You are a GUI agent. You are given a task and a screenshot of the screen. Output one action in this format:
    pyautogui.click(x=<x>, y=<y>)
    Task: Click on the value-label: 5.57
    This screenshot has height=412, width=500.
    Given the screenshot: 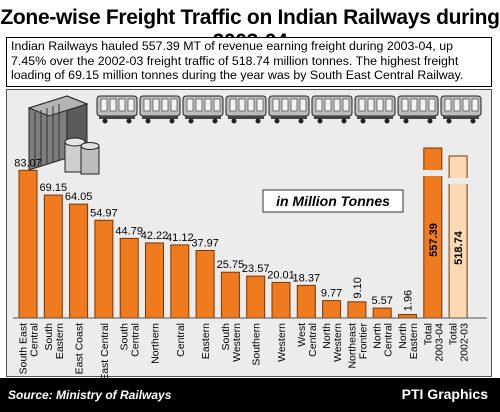 What is the action you would take?
    pyautogui.click(x=381, y=301)
    